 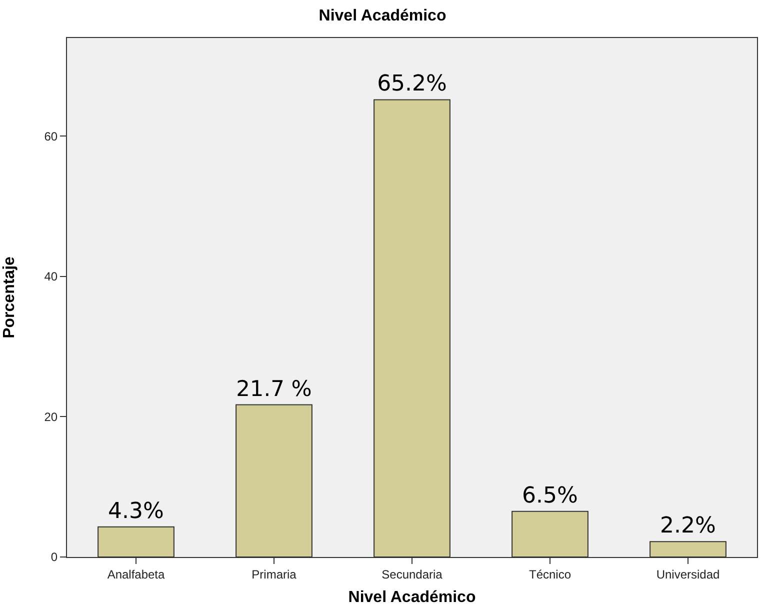 What do you see at coordinates (136, 574) in the screenshot?
I see `x-tick-label: Analfabeta` at bounding box center [136, 574].